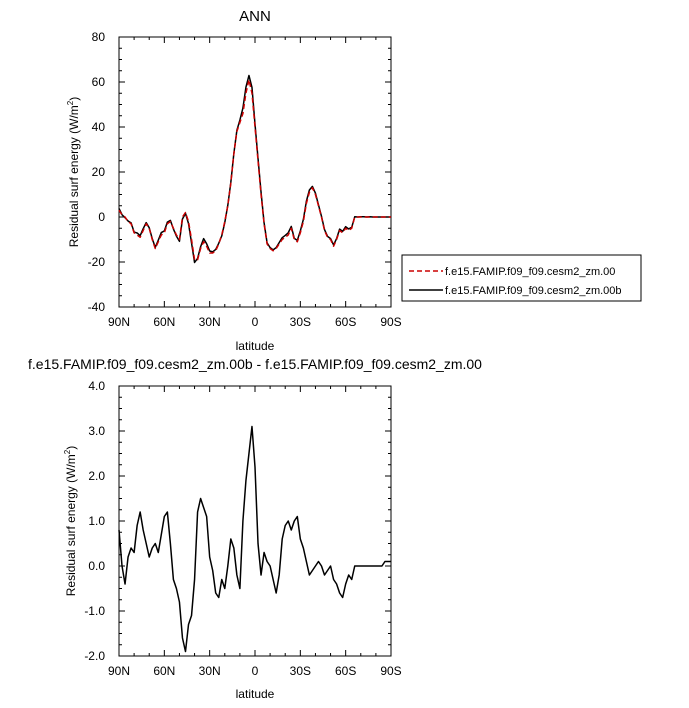 Image resolution: width=689 pixels, height=708 pixels. Describe the element at coordinates (94, 611) in the screenshot. I see `y-tick-label: -1.0` at that location.